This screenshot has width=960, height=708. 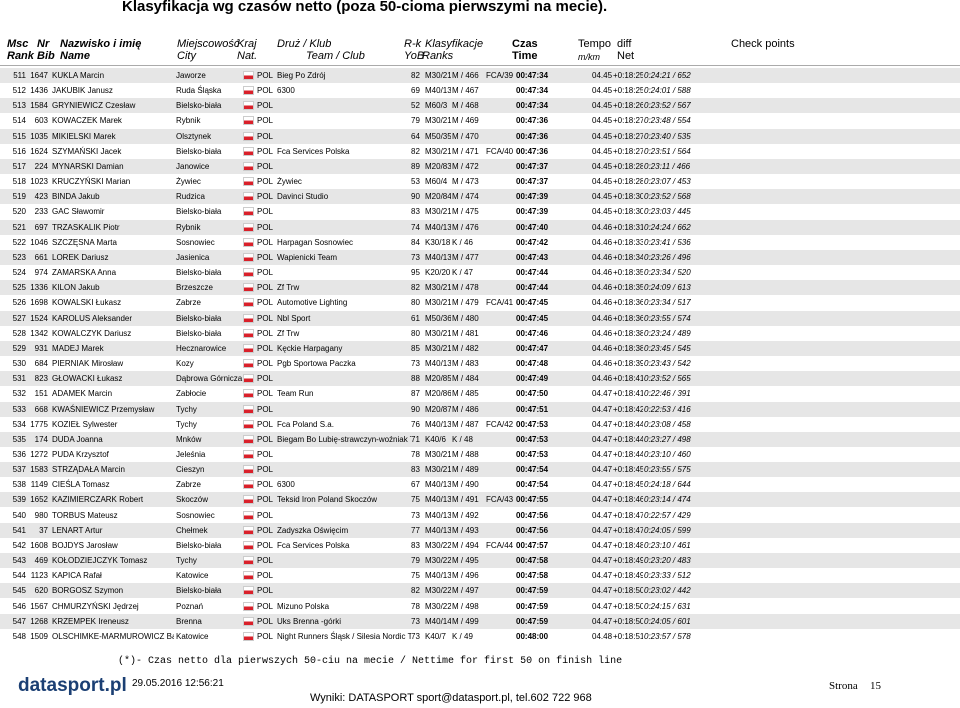 I want to click on gender-rank: M / 494, so click(x=465, y=545).